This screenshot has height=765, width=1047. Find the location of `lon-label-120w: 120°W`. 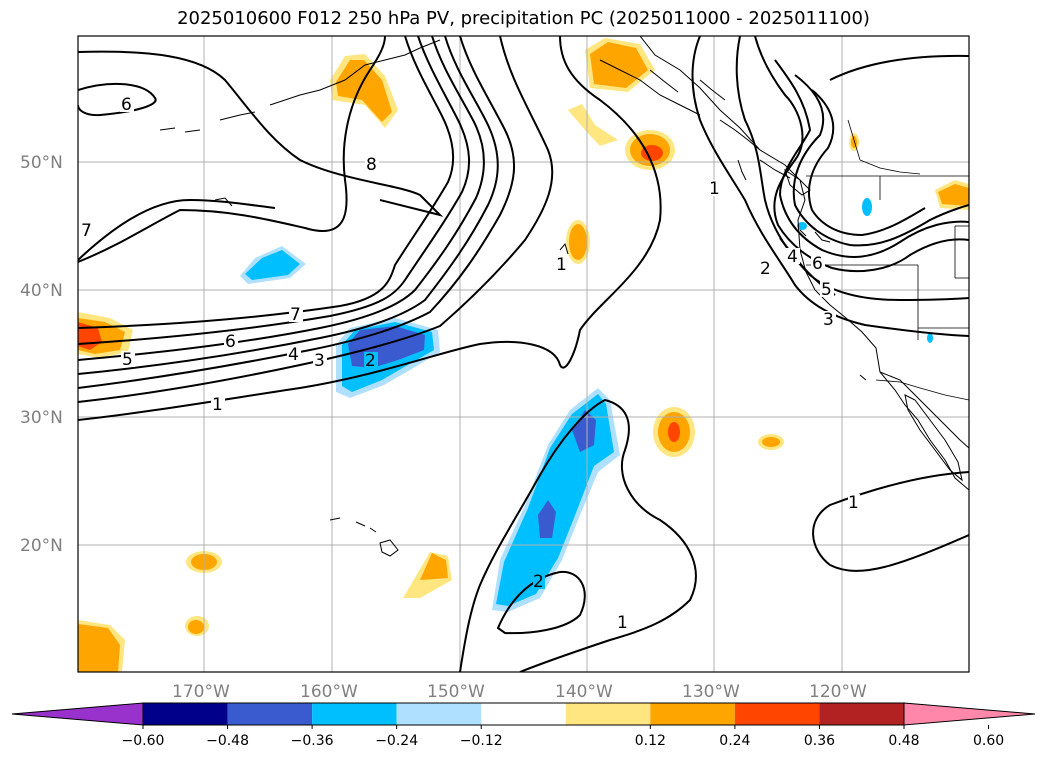

lon-label-120w: 120°W is located at coordinates (838, 692).